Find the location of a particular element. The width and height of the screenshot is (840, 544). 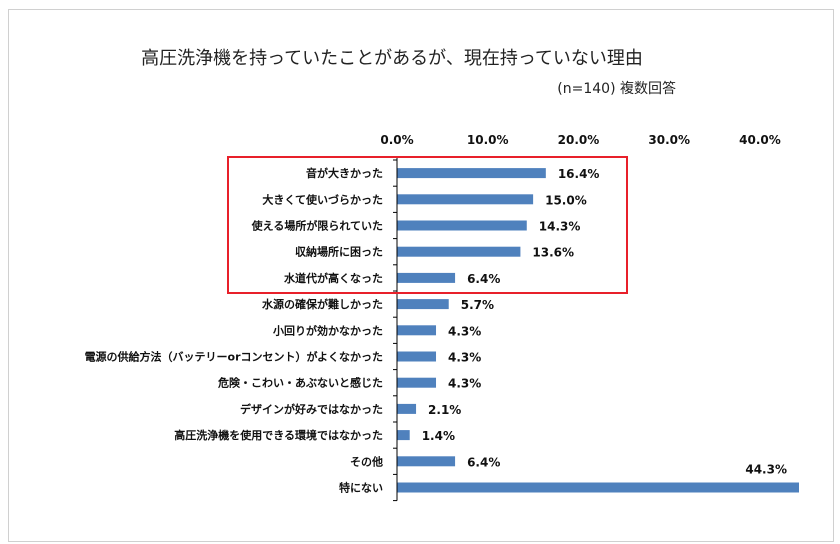

category-label: 大きくて使いづらかった is located at coordinates (322, 199).